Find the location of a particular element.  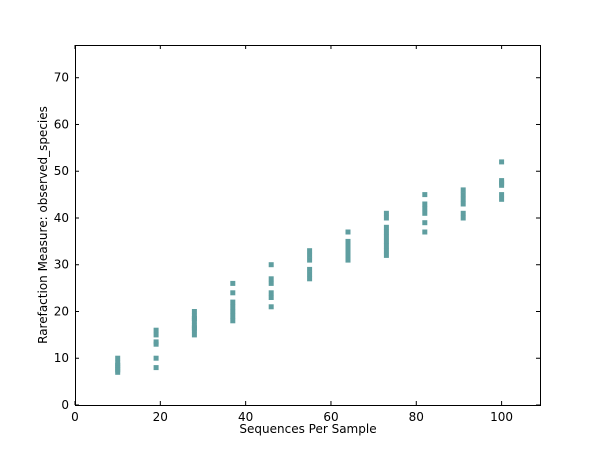

y-tick-label: 70 is located at coordinates (61, 78).